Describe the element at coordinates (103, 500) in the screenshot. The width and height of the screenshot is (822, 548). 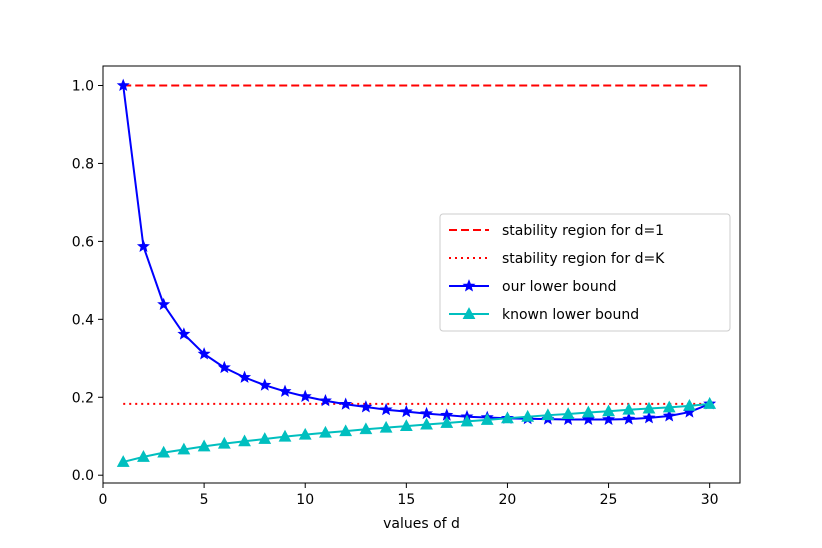
I see `x-tick-label-0: 0` at that location.